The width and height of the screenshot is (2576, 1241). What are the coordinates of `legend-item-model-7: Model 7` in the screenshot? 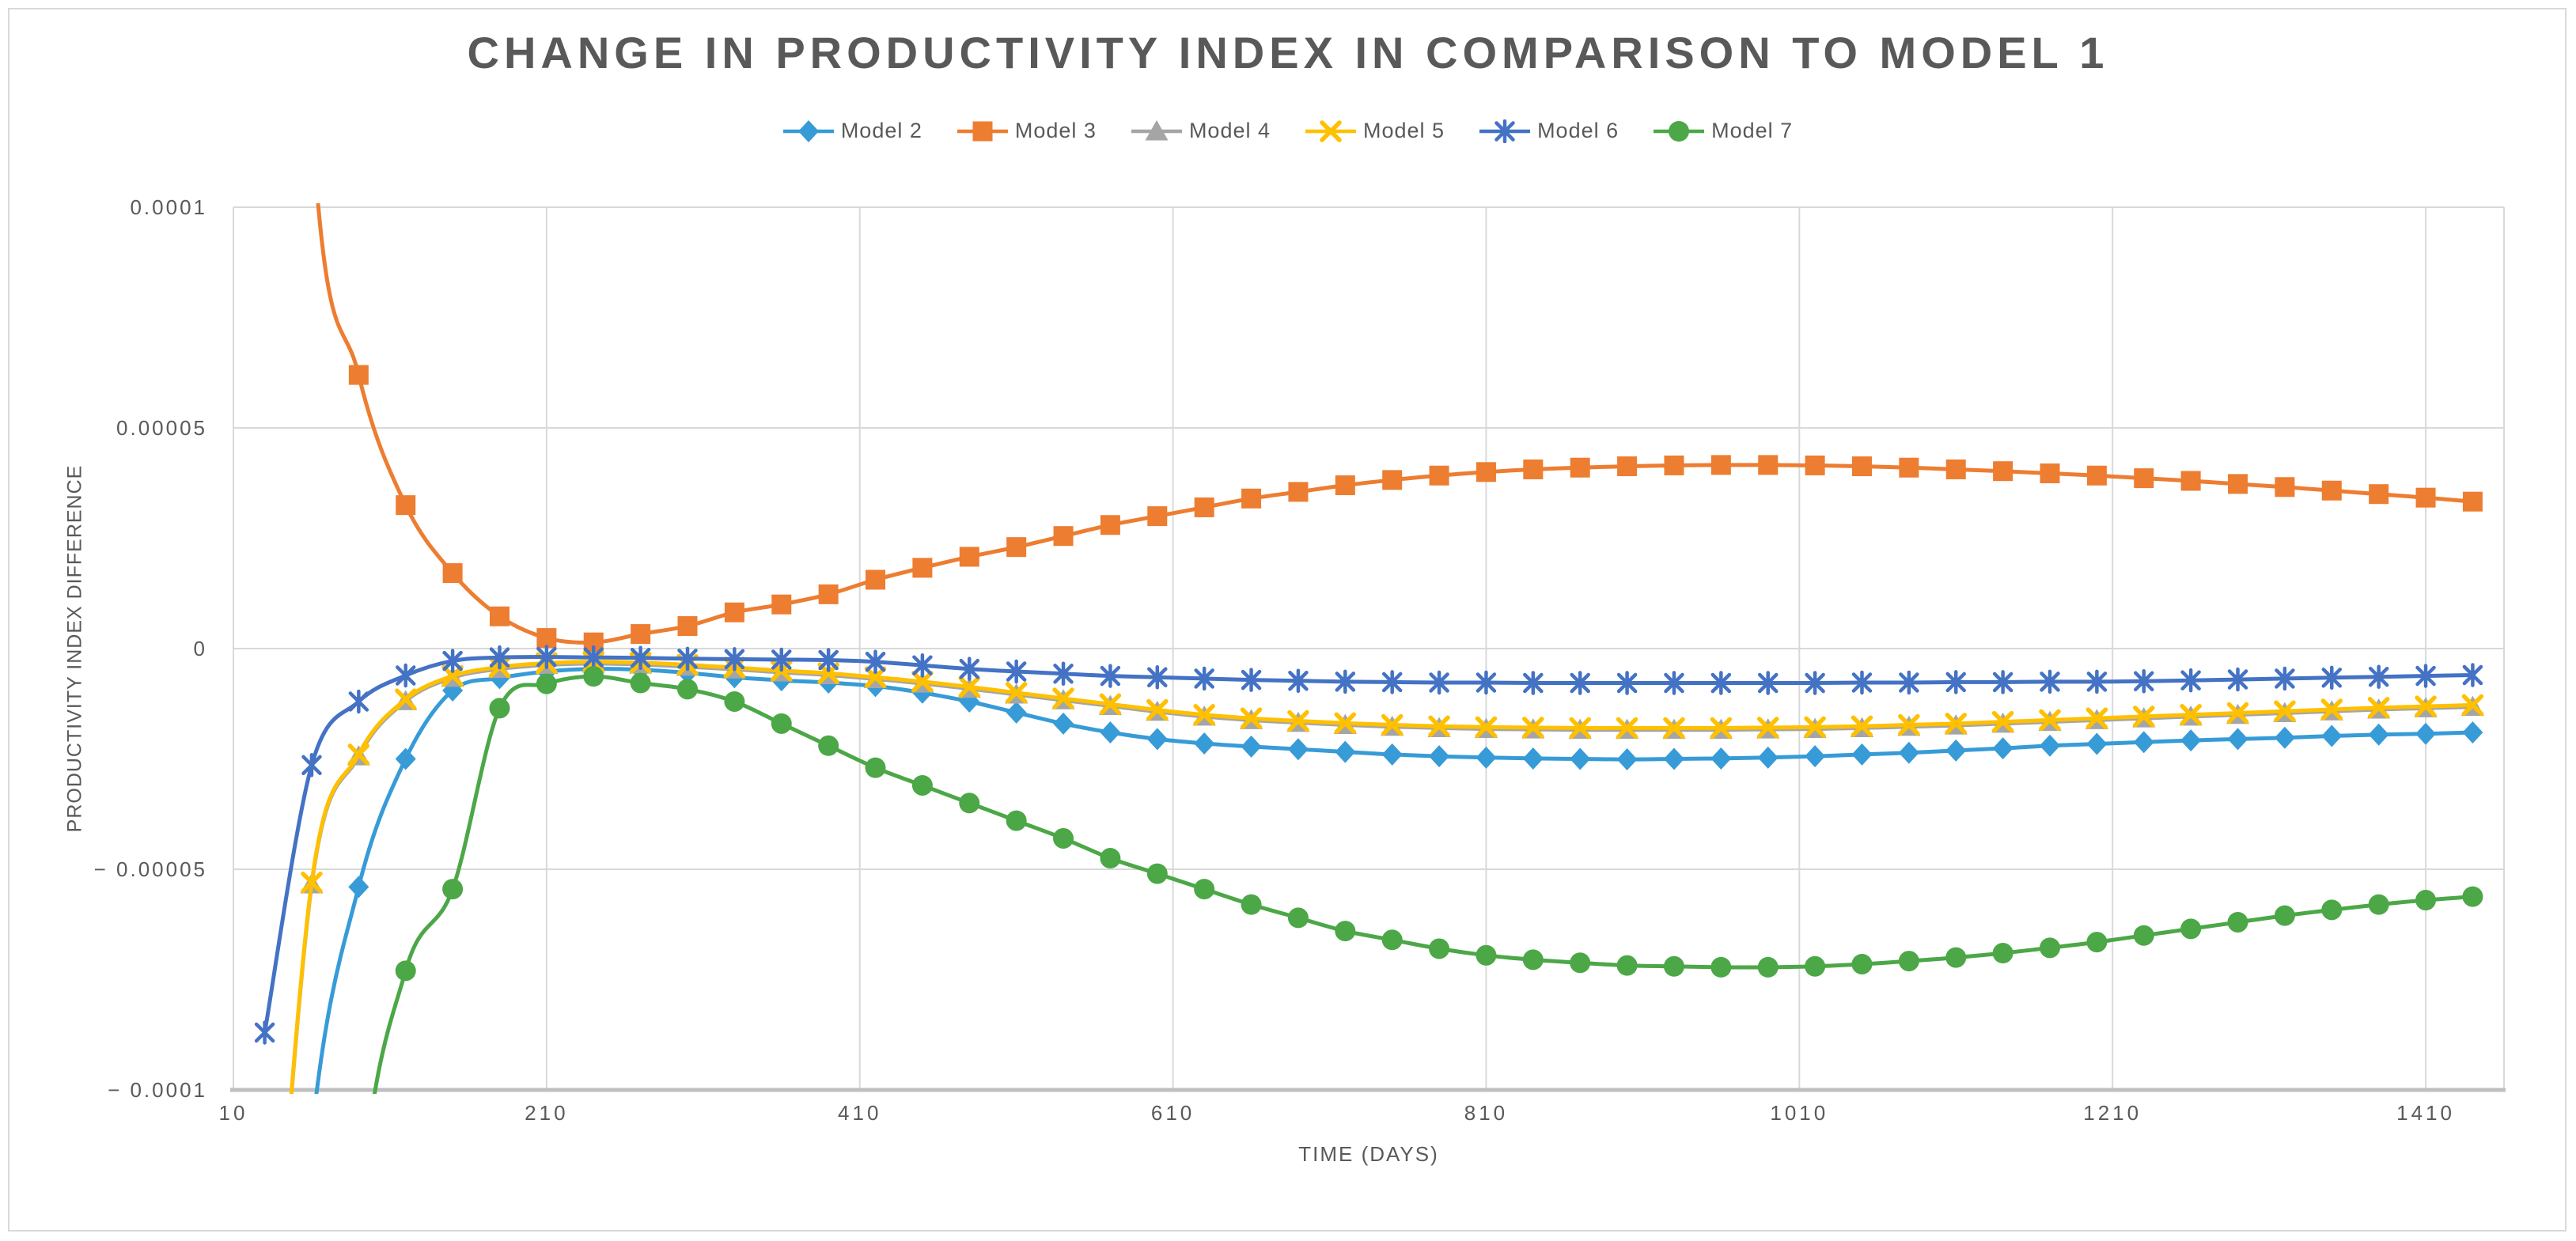 It's located at (1723, 131).